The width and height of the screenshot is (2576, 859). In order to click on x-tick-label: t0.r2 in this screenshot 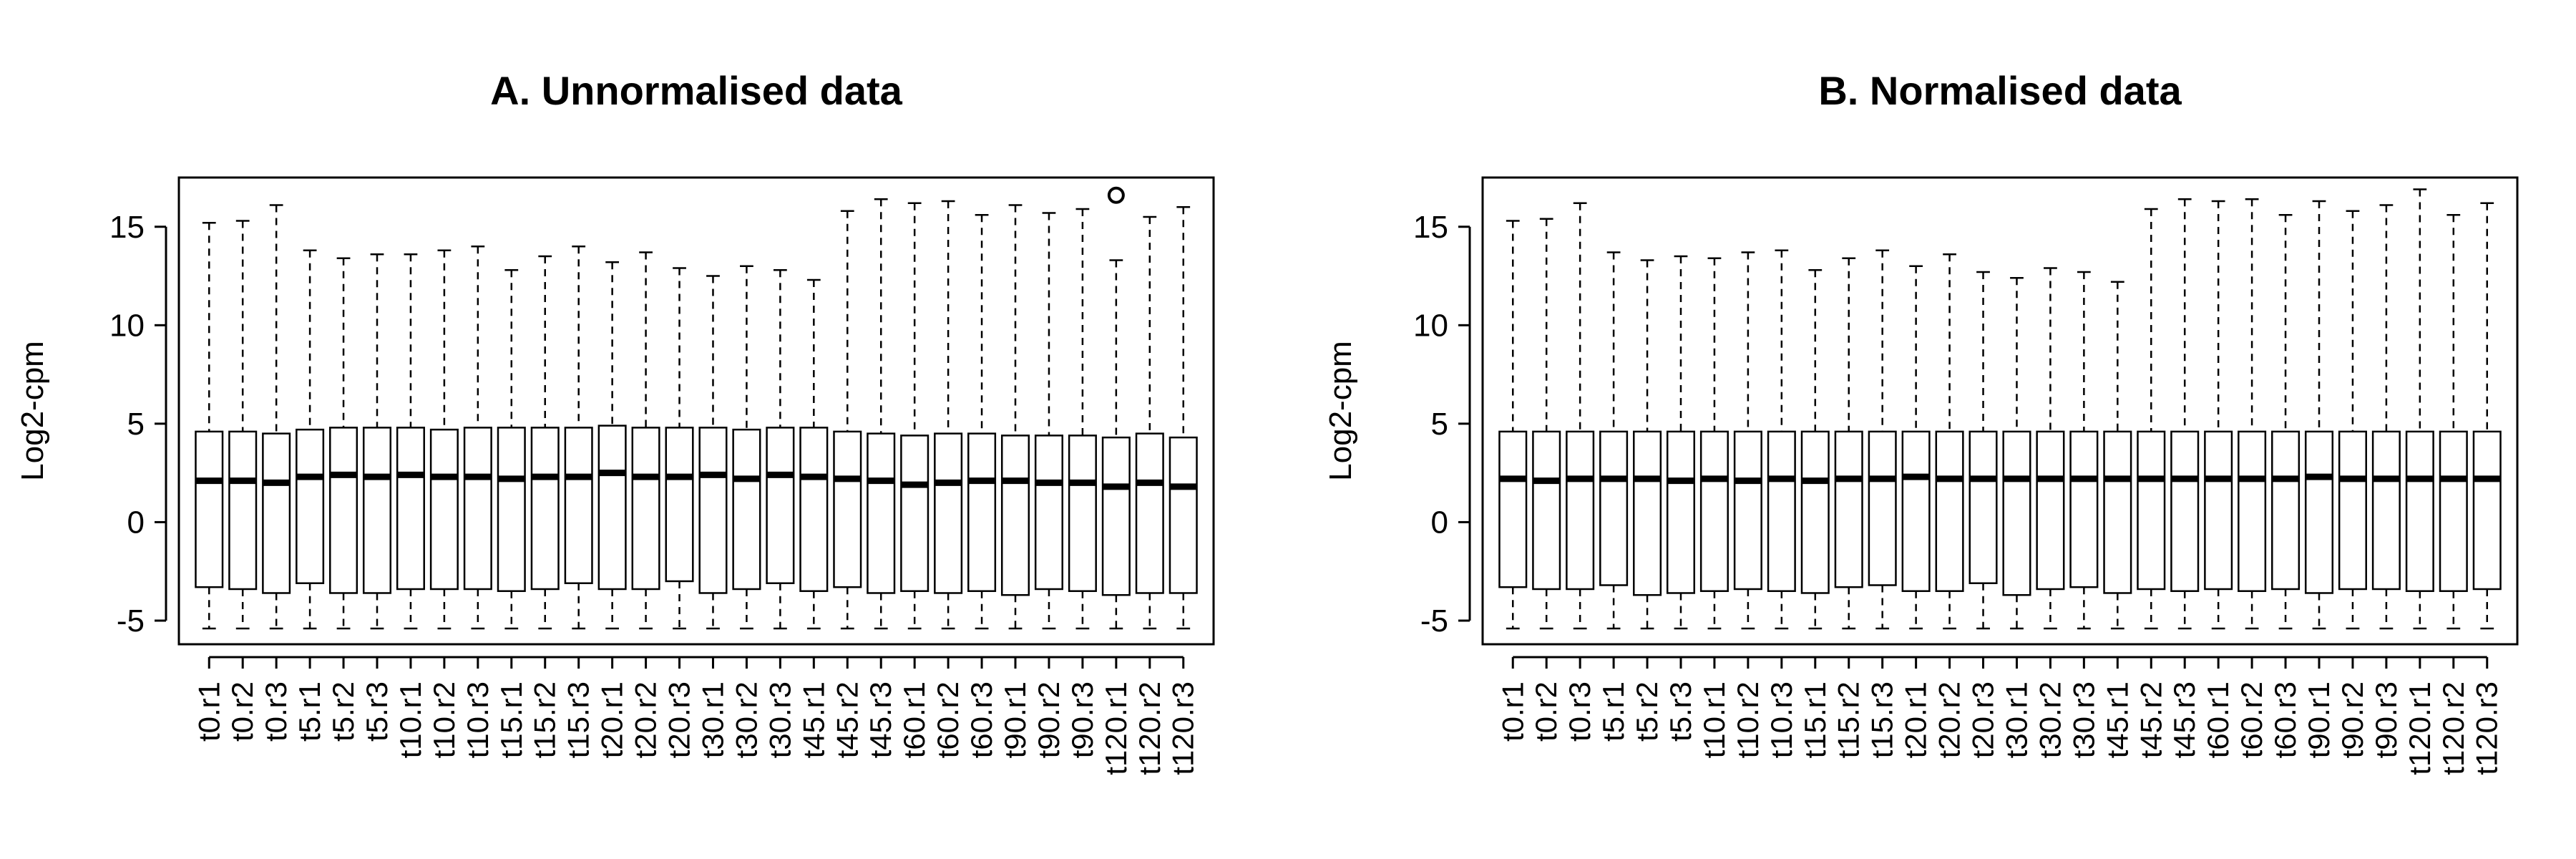, I will do `click(242, 711)`.